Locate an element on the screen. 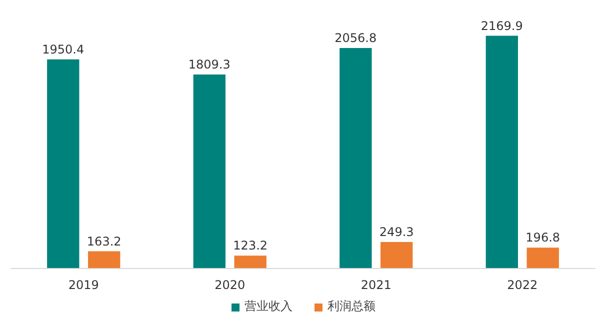 The width and height of the screenshot is (605, 334). data-label: 2169.9 is located at coordinates (501, 25).